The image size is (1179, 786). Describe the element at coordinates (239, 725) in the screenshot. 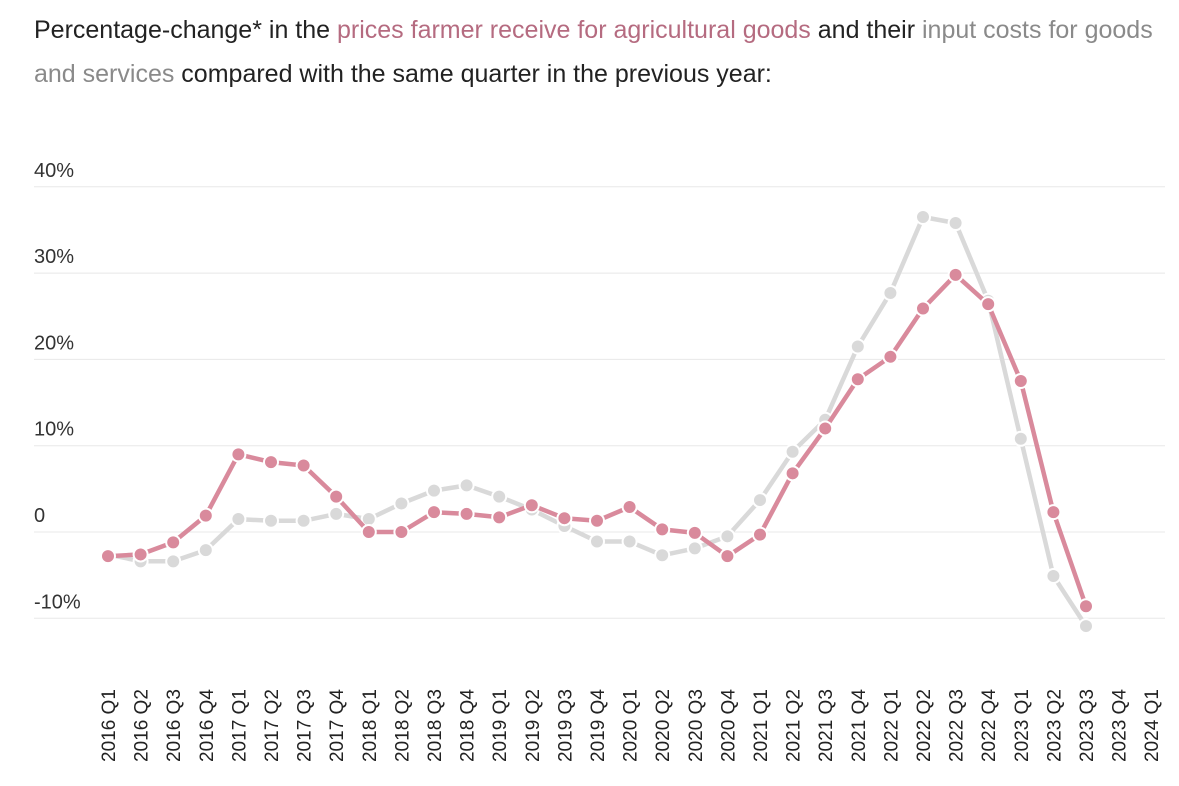

I see `x-tick-label: 2017 Q1` at that location.